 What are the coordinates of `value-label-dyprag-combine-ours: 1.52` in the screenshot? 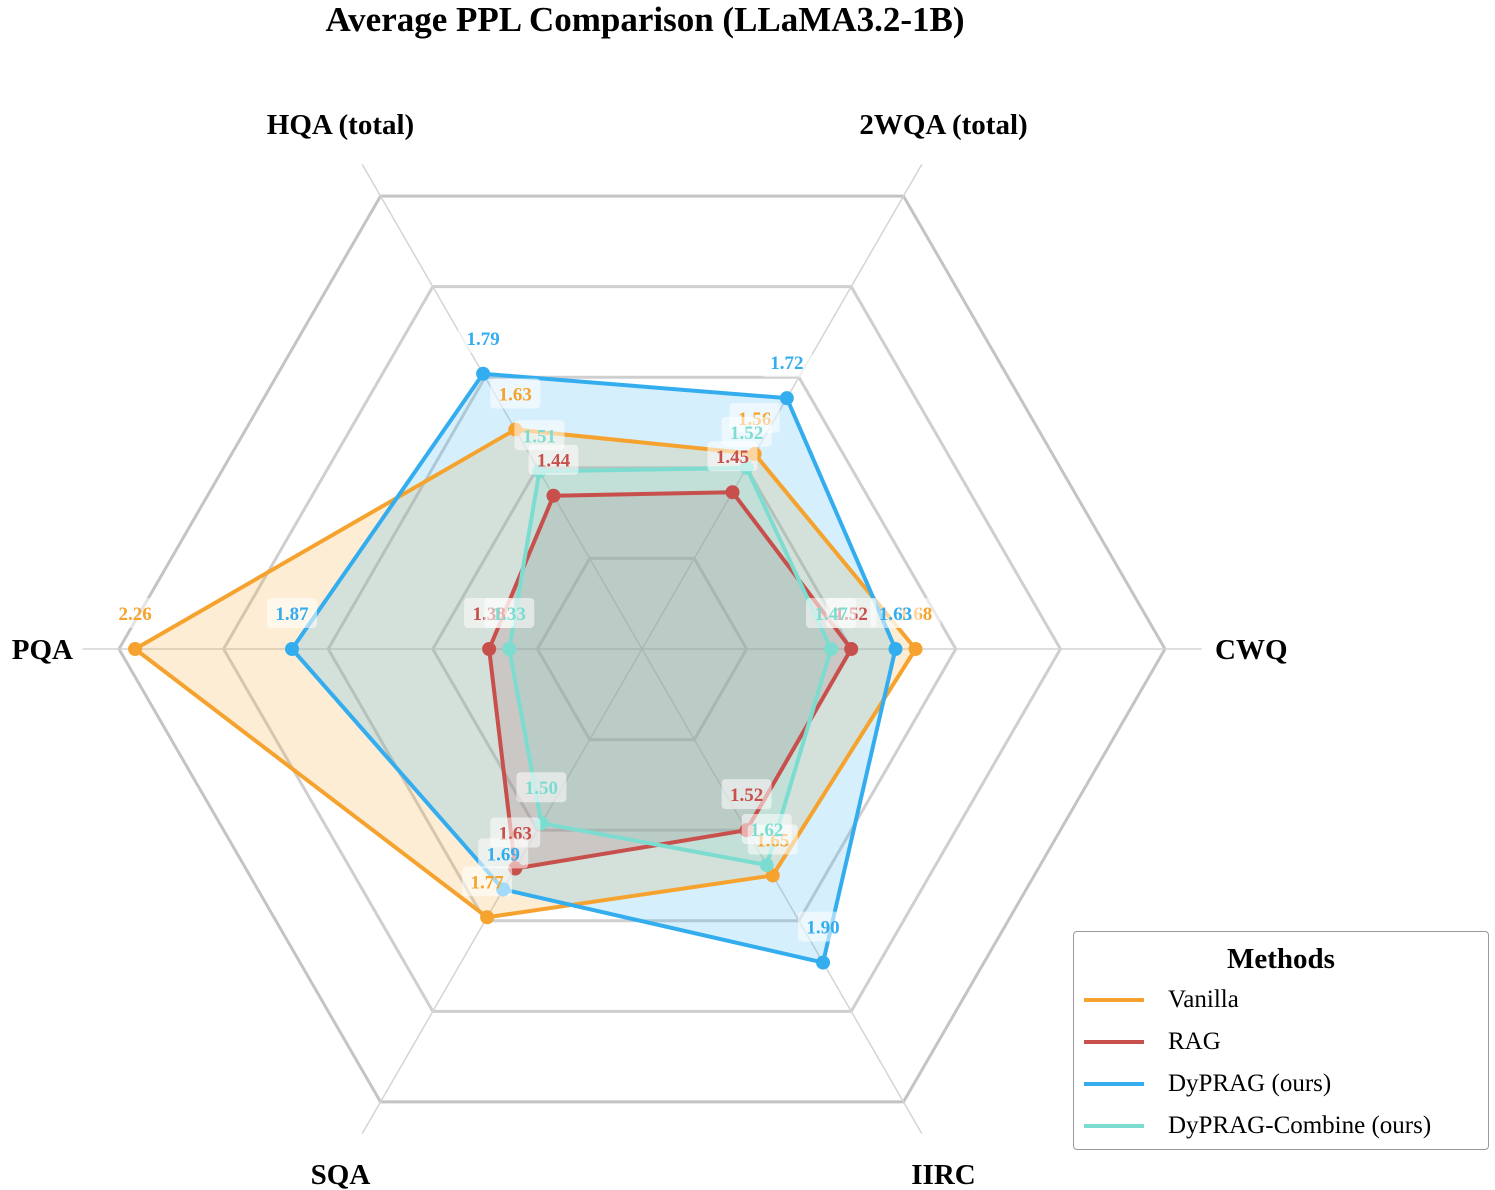 It's located at (746, 431).